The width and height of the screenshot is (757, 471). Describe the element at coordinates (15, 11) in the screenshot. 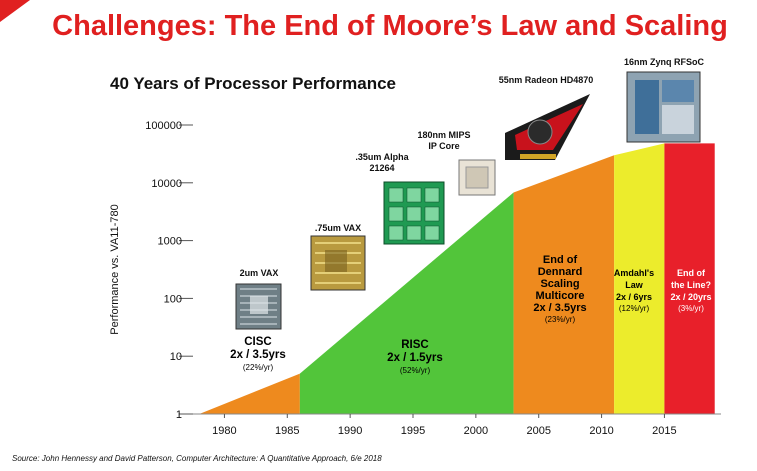

I see `red-corner-decoration` at that location.